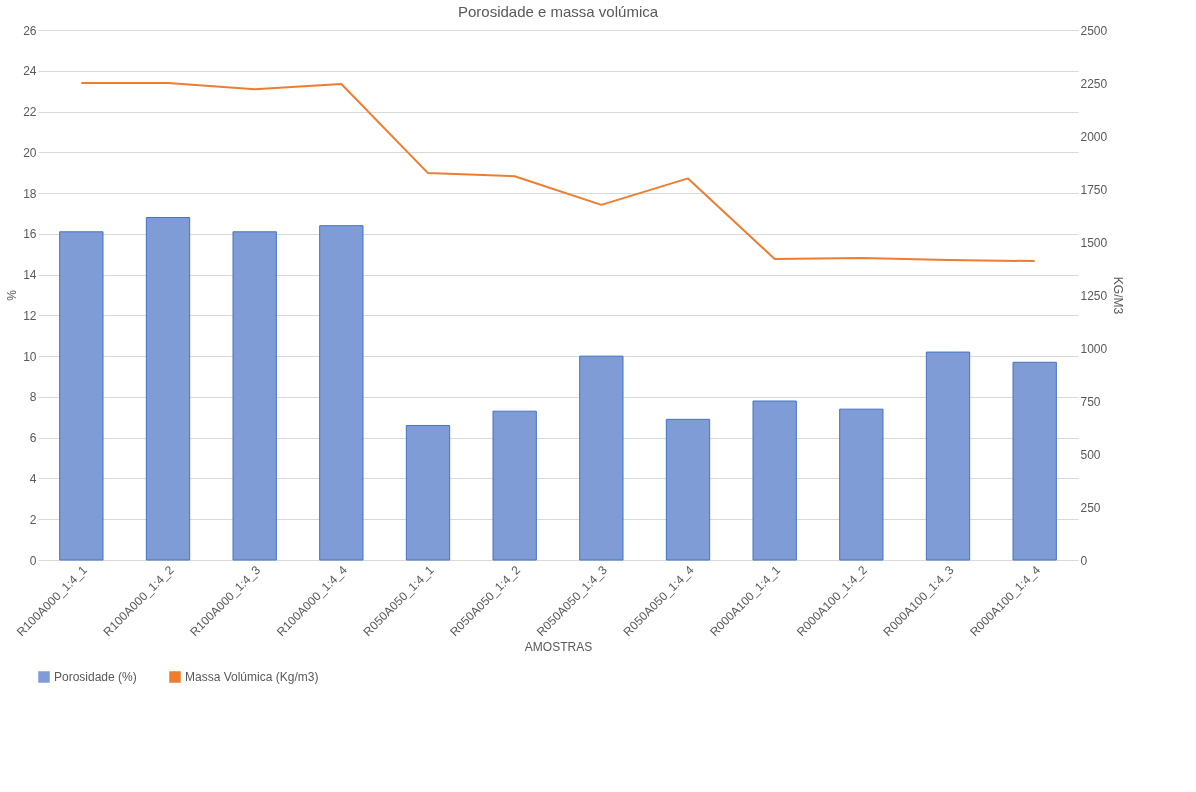  What do you see at coordinates (30, 193) in the screenshot?
I see `y-tick-label: 18` at bounding box center [30, 193].